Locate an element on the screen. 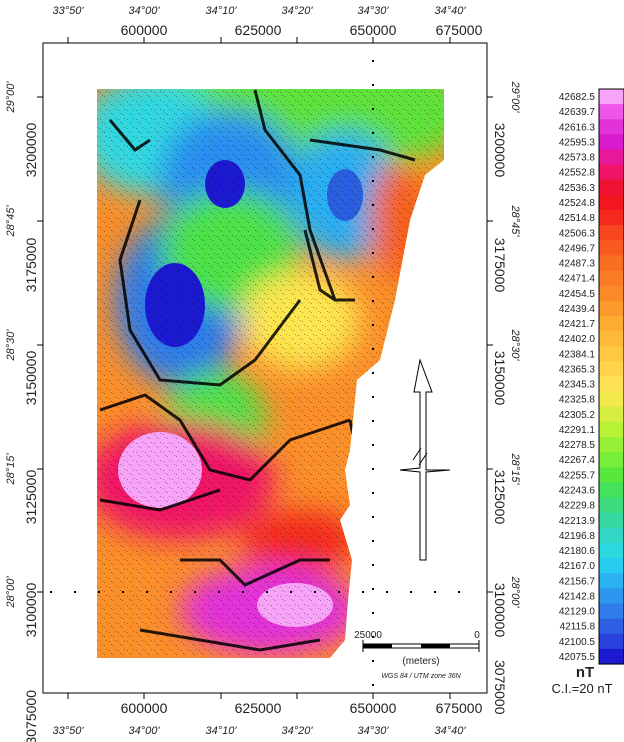 Image resolution: width=624 pixels, height=742 pixels. legend-value-label: 42278.5 is located at coordinates (577, 445).